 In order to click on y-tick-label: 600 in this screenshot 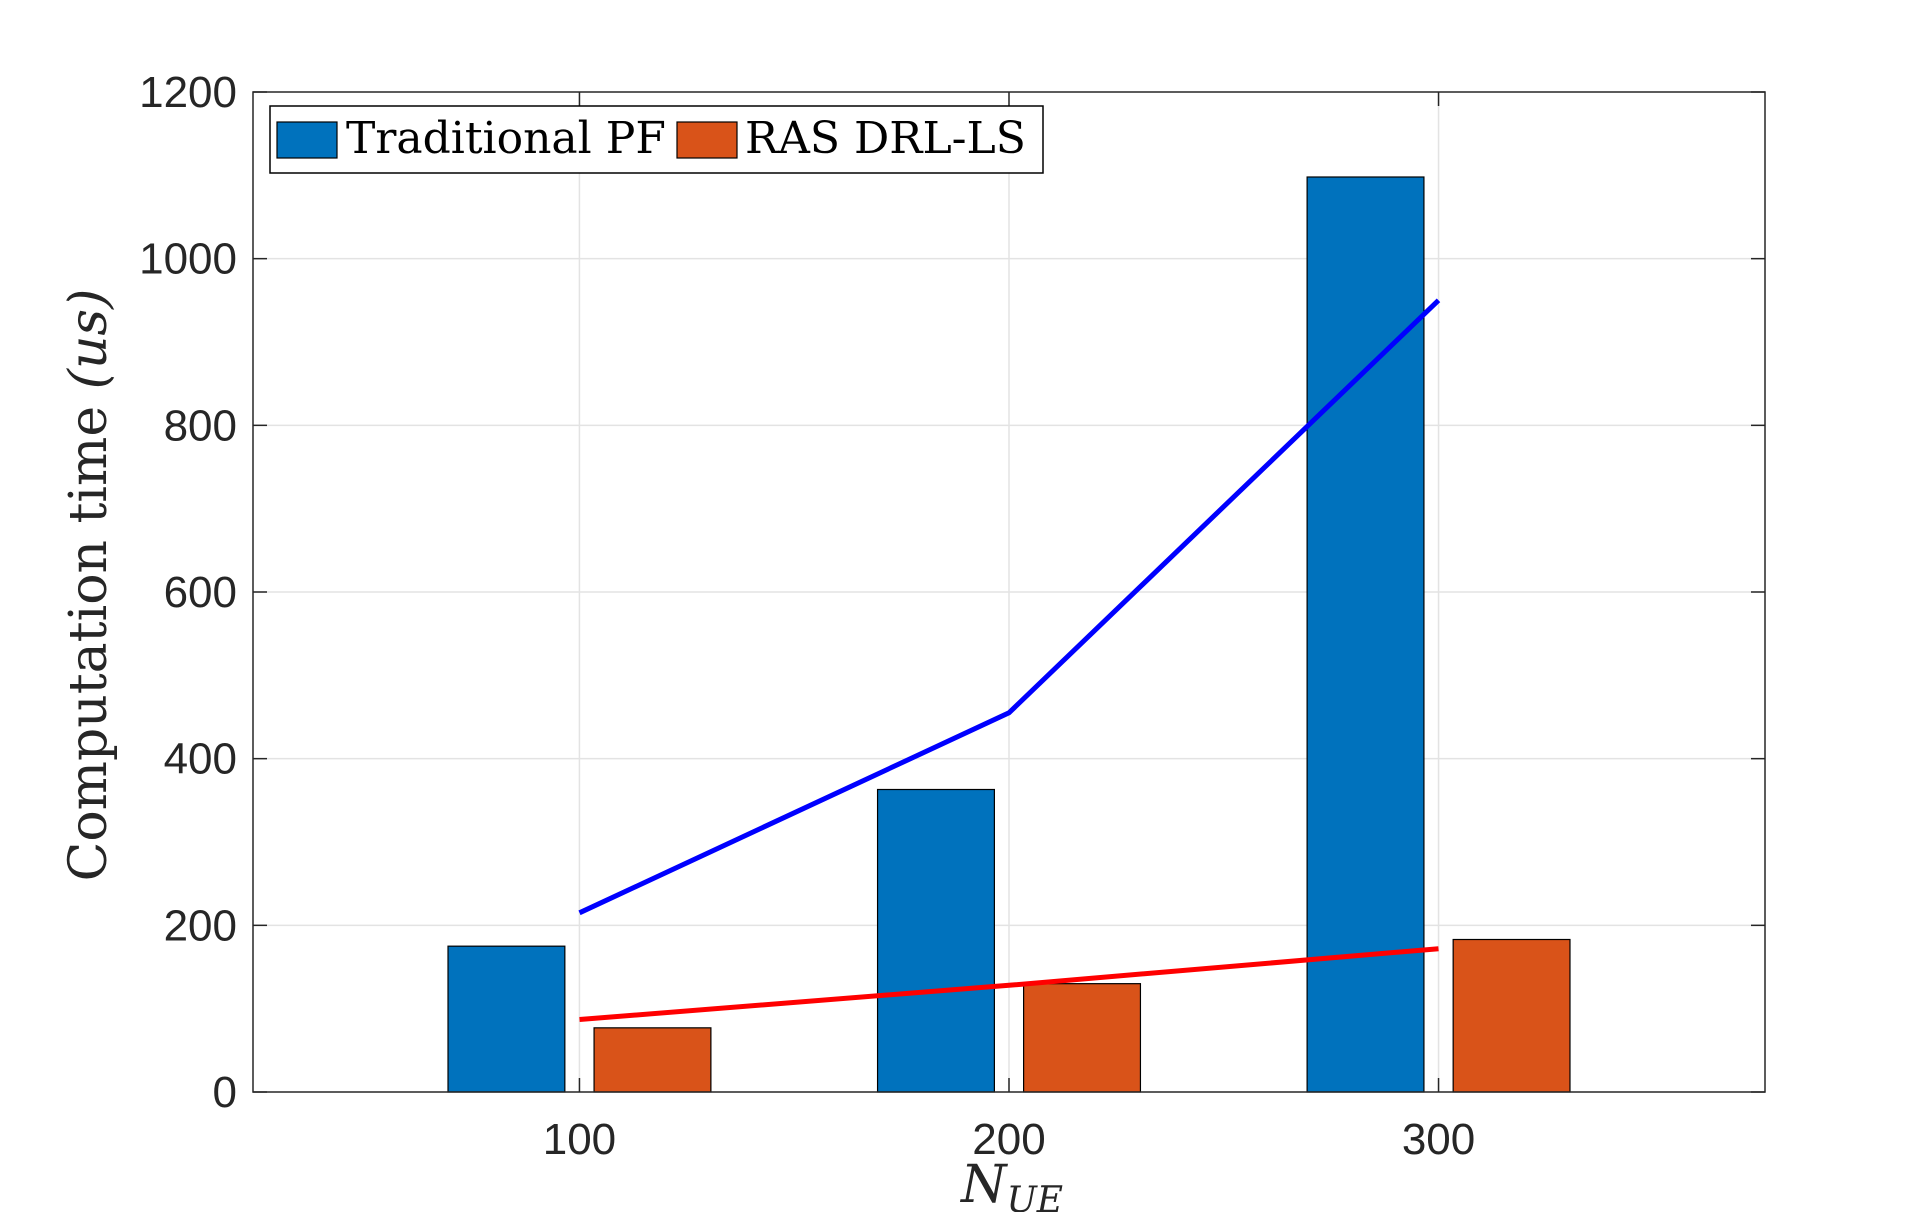, I will do `click(200, 592)`.